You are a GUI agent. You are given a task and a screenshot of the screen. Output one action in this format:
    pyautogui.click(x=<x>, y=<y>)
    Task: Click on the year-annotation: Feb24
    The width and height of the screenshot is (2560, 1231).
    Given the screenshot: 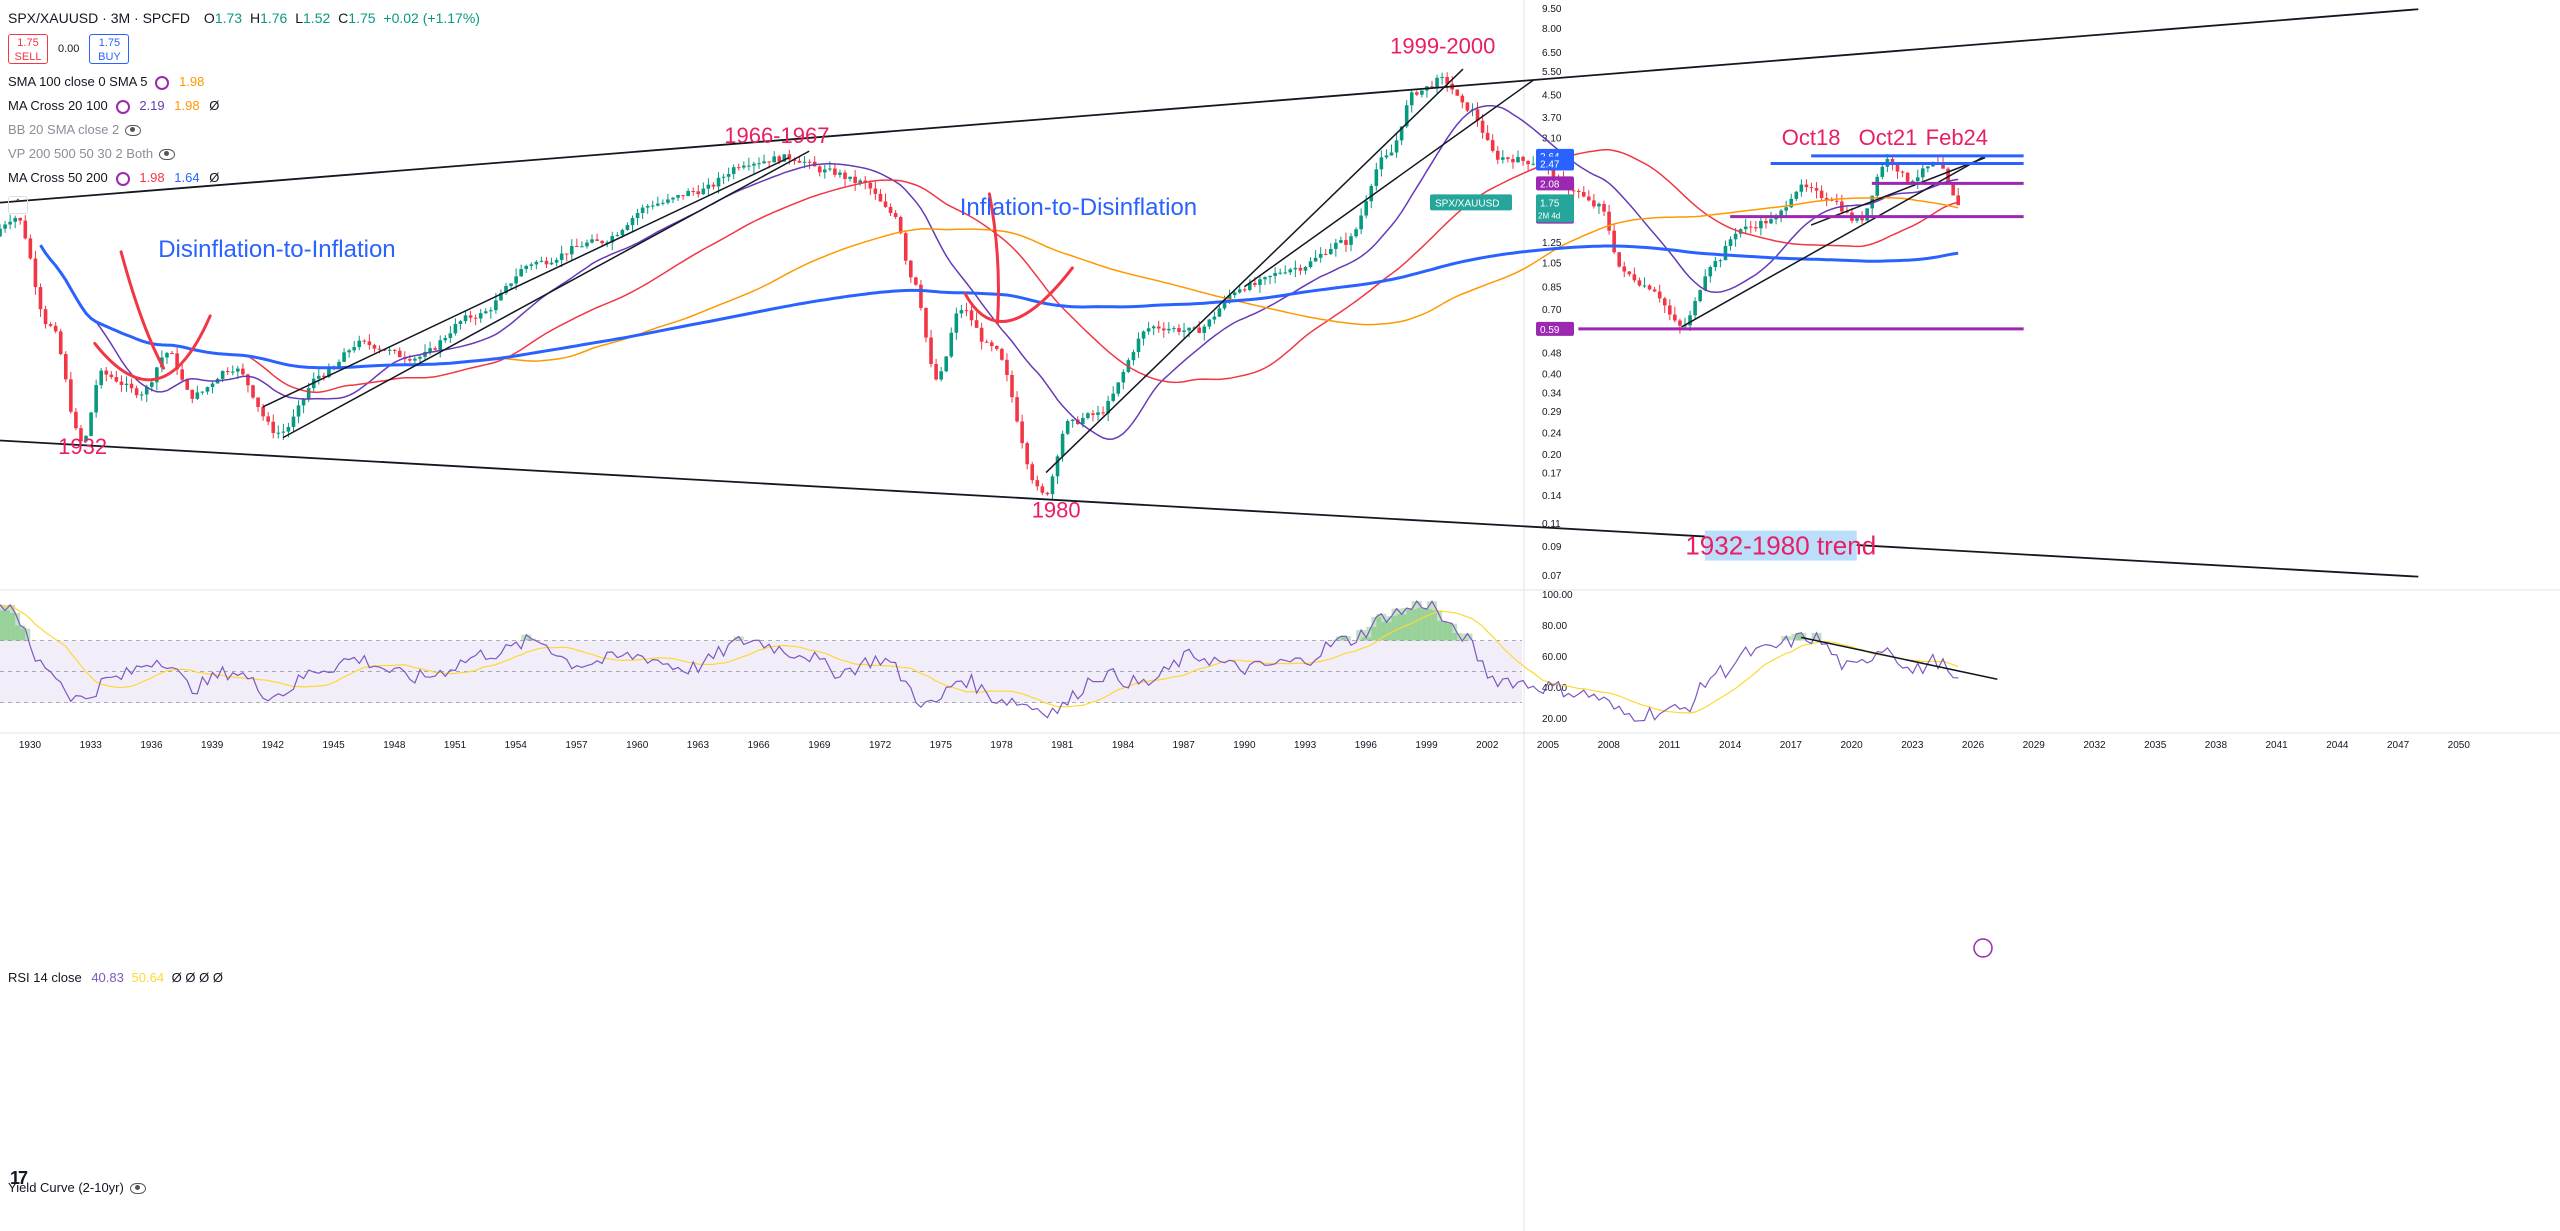 What is the action you would take?
    pyautogui.click(x=1957, y=137)
    